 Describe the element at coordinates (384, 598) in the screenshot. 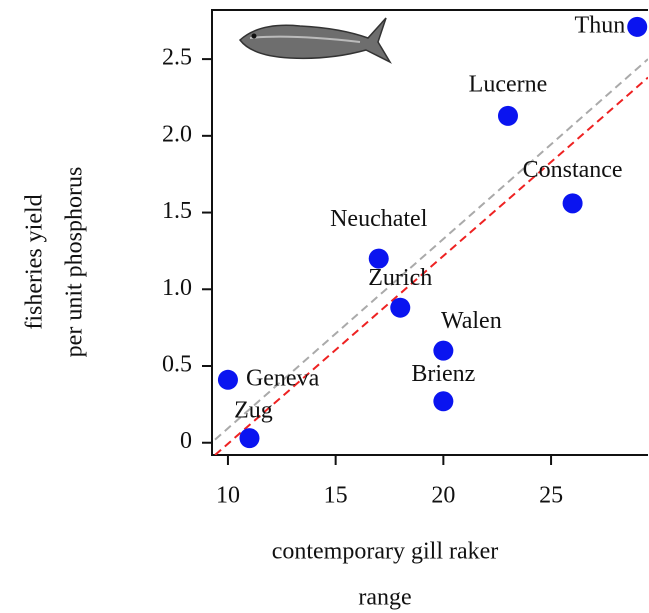

I see `x-axis-label: range` at that location.